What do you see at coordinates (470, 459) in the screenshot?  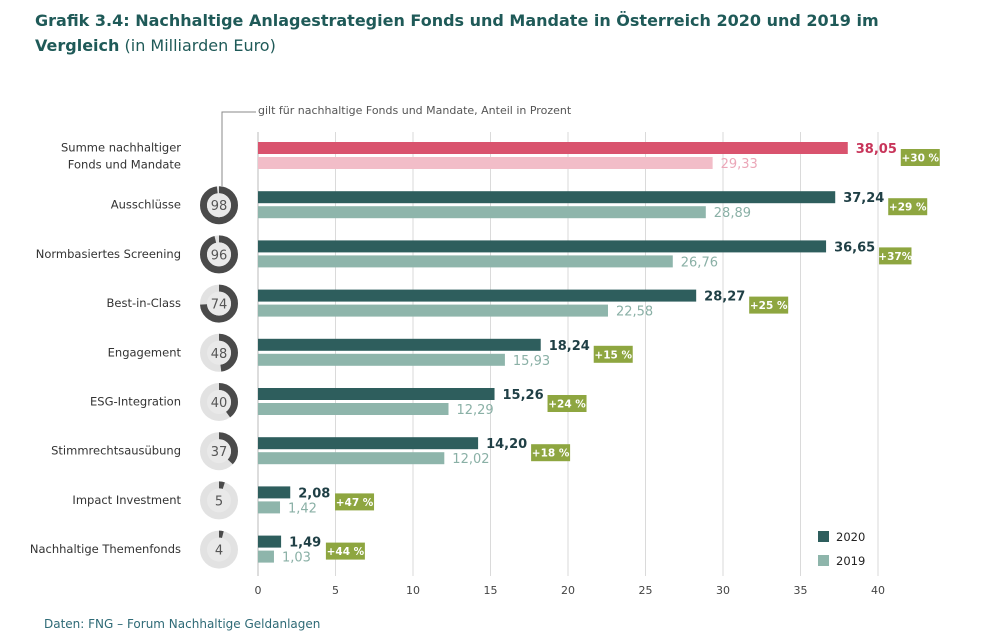 I see `value-label-2019: 12,02` at bounding box center [470, 459].